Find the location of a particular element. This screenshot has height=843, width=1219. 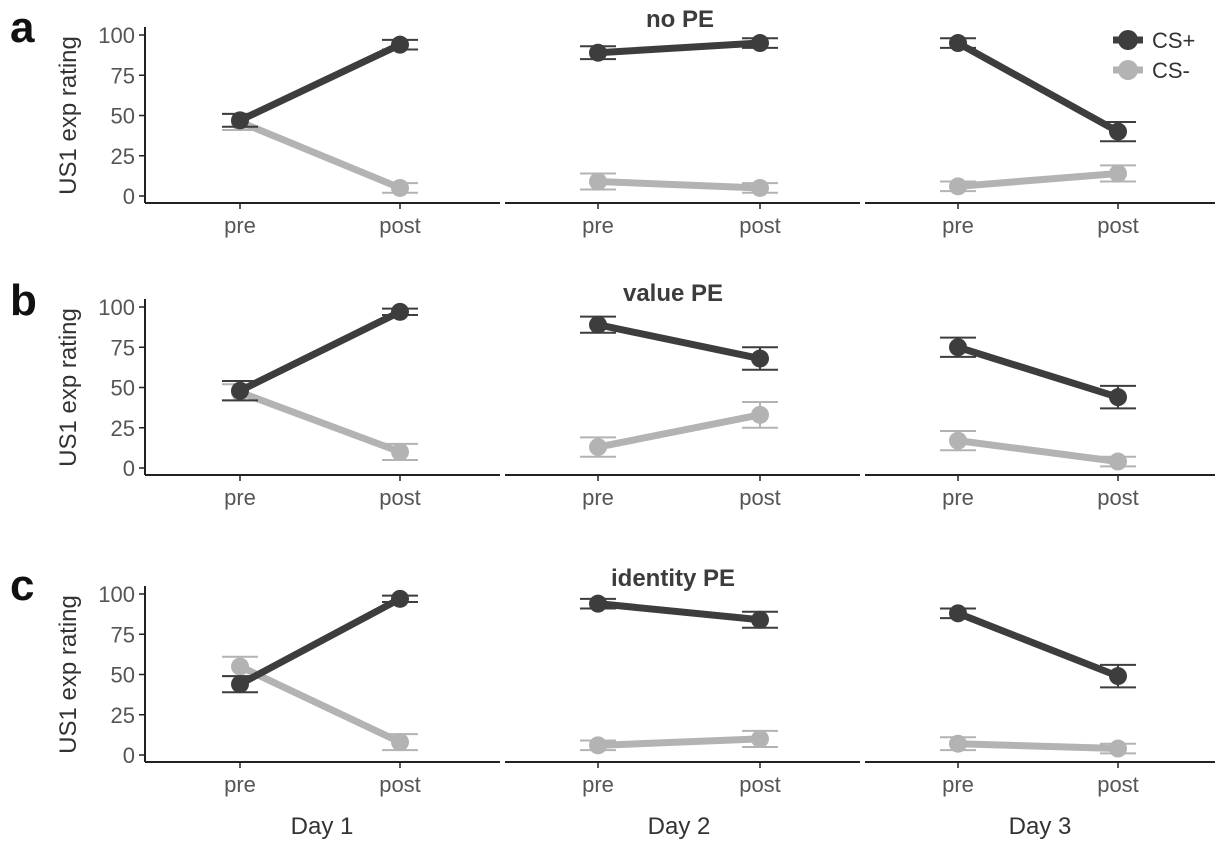

day-label: Day 3 is located at coordinates (1040, 826).